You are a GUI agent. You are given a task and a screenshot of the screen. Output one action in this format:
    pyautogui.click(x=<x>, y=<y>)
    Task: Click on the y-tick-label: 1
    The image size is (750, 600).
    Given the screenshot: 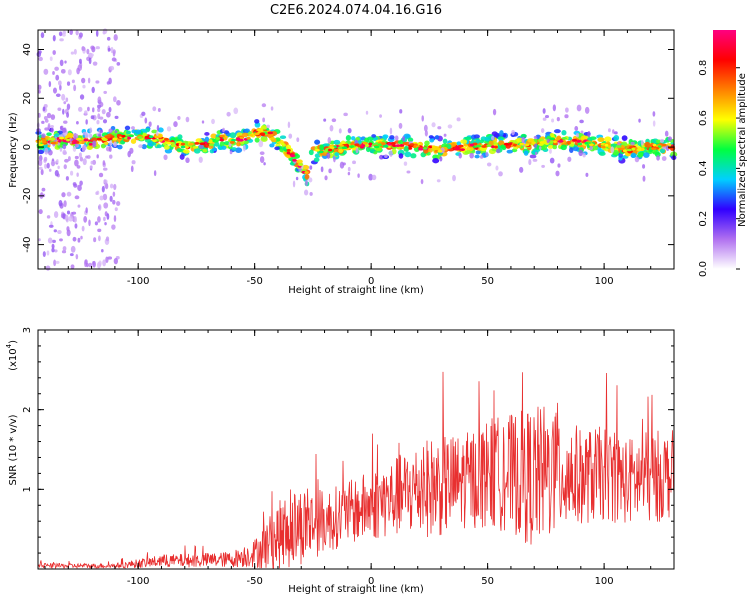 What is the action you would take?
    pyautogui.click(x=27, y=489)
    